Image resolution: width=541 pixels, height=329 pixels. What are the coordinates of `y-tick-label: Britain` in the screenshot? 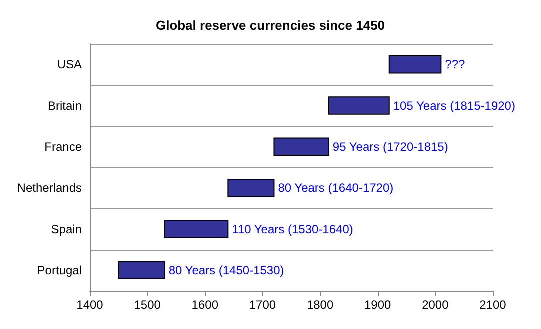 It's located at (65, 105).